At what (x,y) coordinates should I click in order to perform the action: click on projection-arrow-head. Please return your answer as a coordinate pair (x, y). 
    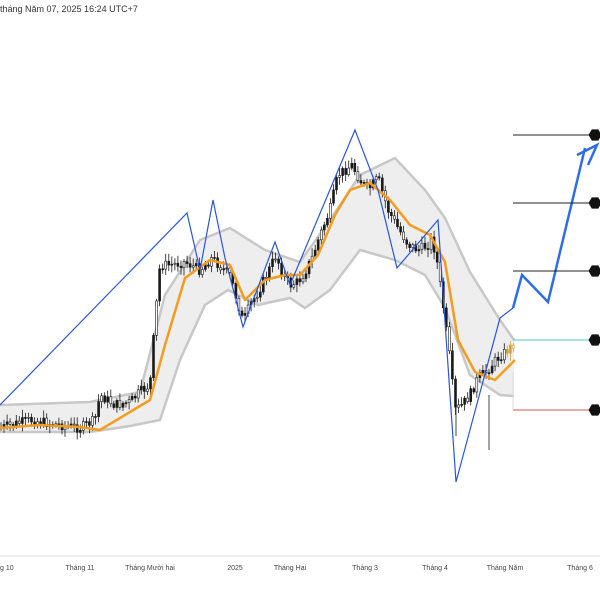
    Looking at the image, I should click on (587, 155).